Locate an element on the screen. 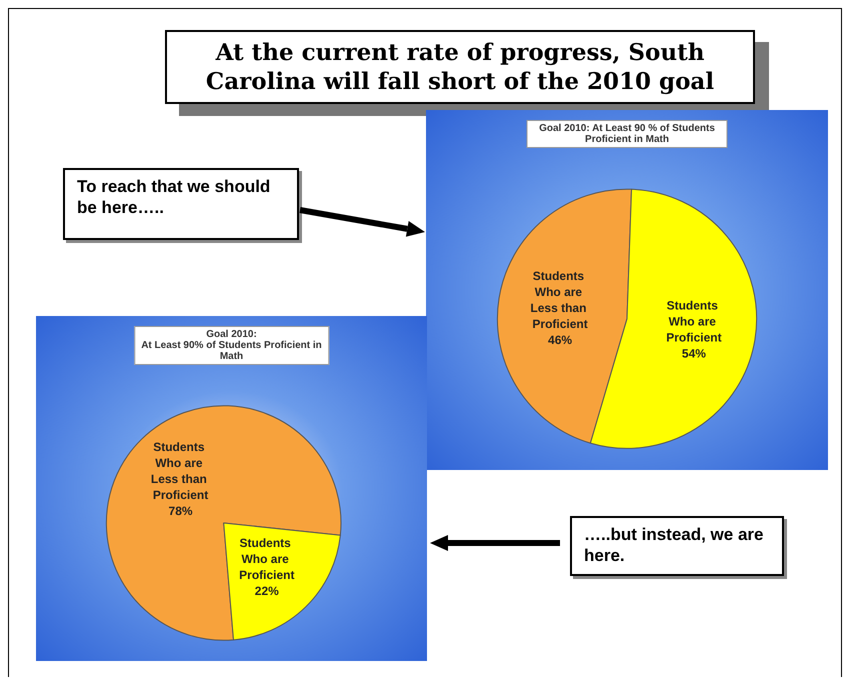  chart-title: Goal 2010: At Least 90% of Students Proficient in Math is located at coordinates (232, 345).